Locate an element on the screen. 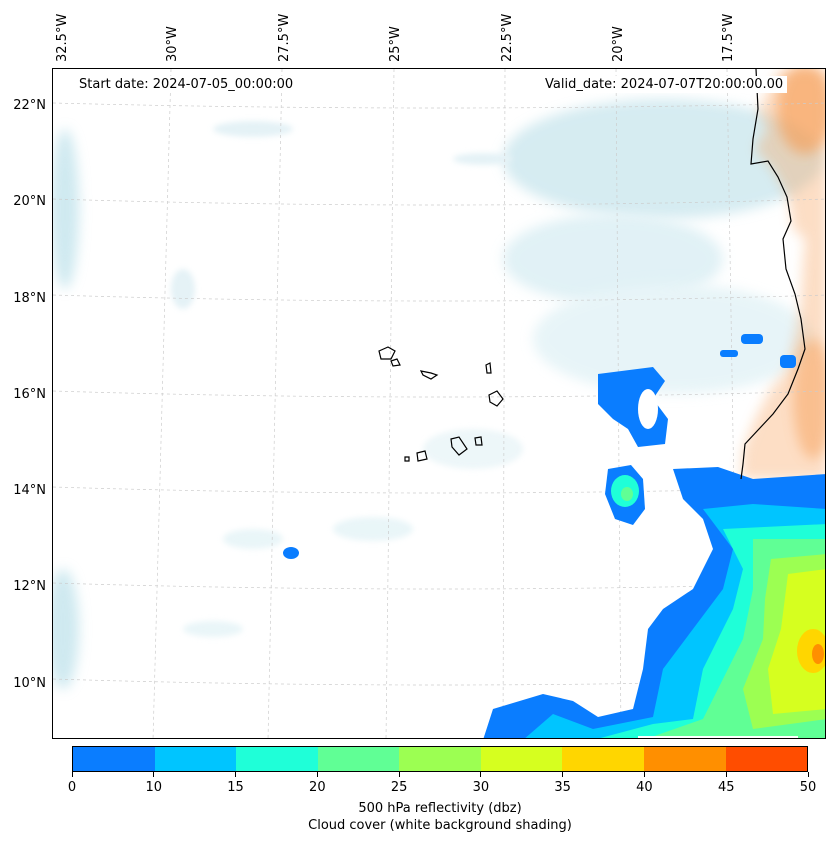 This screenshot has width=837, height=843. lon-label-22-5w: 22.5°W is located at coordinates (507, 37).